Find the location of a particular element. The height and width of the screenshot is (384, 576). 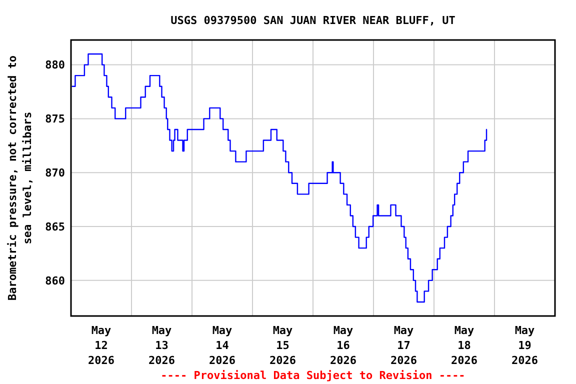

x-tick-label: May 15 2026 is located at coordinates (283, 345).